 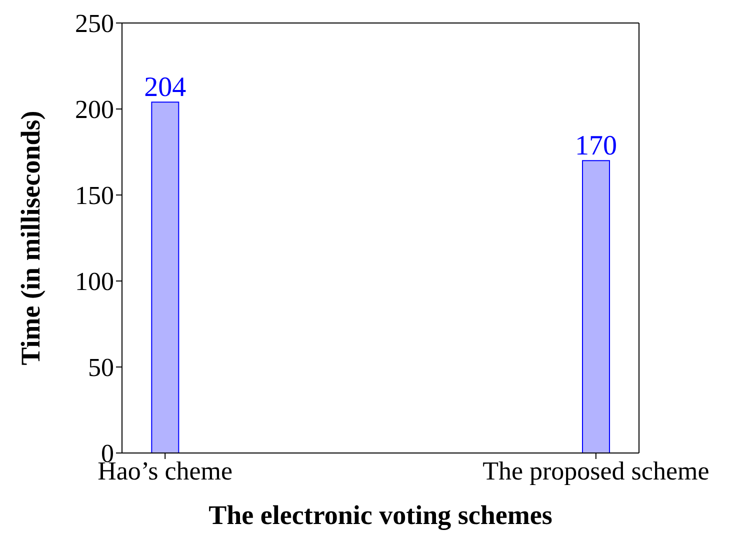 I want to click on x-axis-title: The electronic voting schemes, so click(x=380, y=515).